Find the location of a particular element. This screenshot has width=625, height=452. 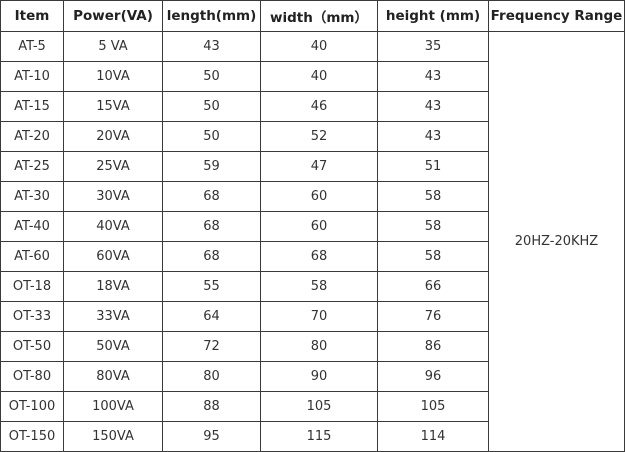

cell-width: 90 is located at coordinates (319, 376).